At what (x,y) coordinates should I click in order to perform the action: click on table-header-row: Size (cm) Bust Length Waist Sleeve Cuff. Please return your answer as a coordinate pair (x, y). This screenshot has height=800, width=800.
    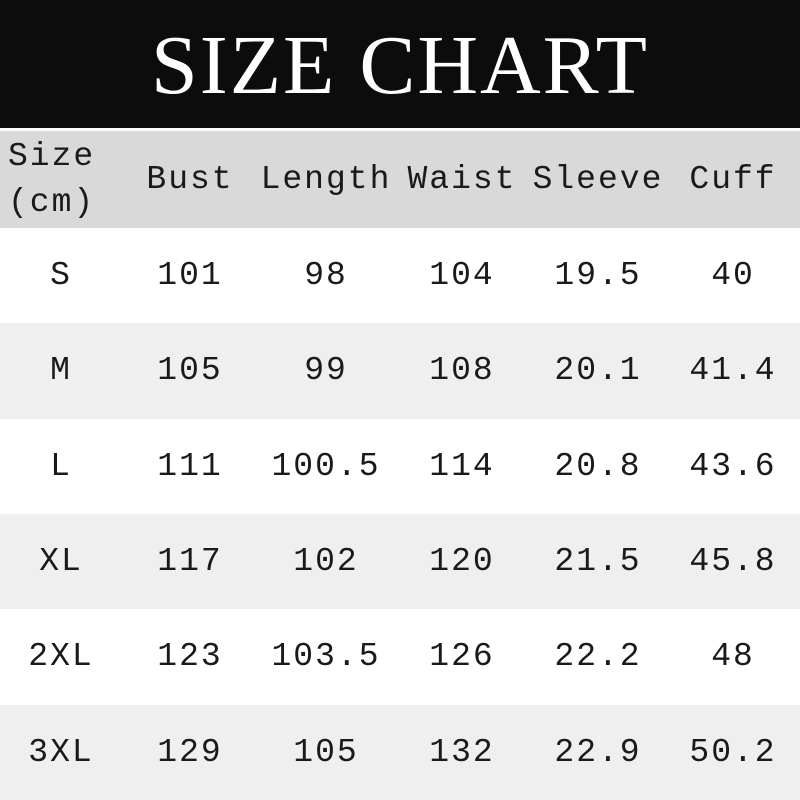
    Looking at the image, I should click on (400, 179).